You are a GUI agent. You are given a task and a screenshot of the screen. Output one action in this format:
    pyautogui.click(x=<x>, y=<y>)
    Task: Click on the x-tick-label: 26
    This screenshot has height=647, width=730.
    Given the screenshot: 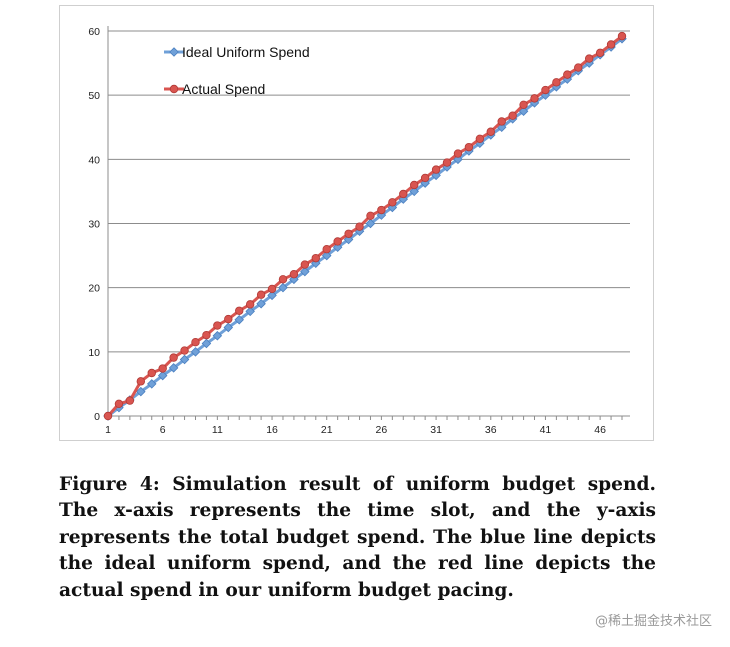 What is the action you would take?
    pyautogui.click(x=382, y=430)
    